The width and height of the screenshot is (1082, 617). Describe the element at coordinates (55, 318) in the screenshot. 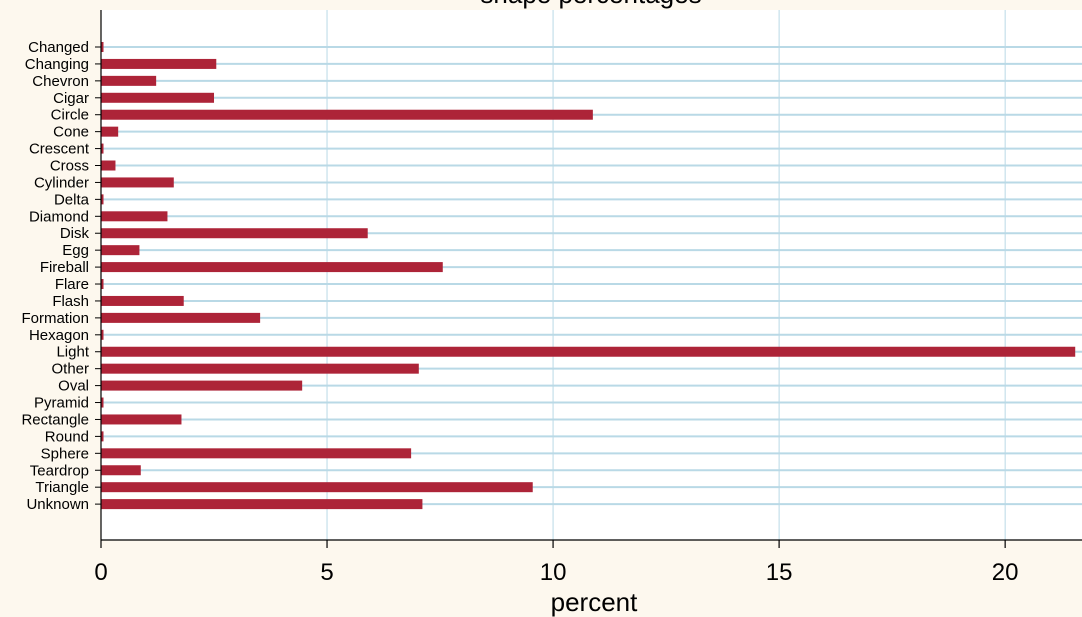

I see `category-label: Formation` at that location.